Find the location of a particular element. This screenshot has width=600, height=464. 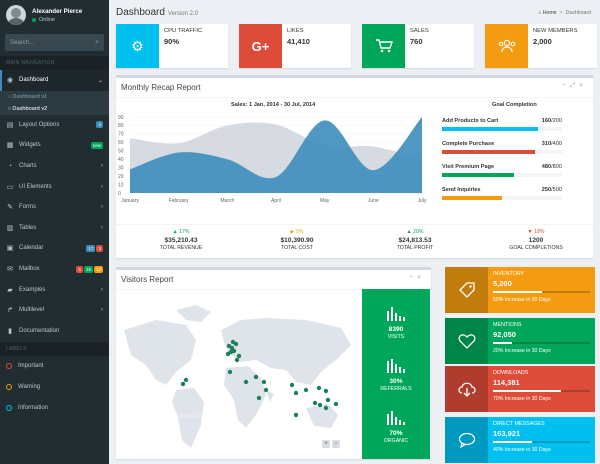

world-map-shape is located at coordinates (237, 376).